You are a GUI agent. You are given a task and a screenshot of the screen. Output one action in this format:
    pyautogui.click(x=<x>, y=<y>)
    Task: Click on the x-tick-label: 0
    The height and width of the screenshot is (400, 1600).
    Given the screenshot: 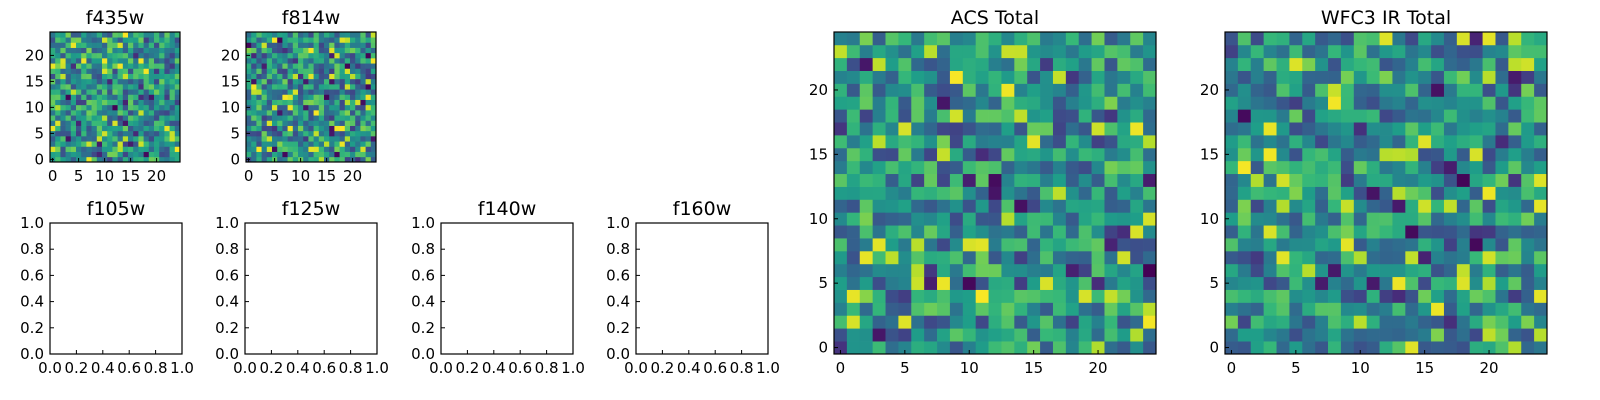 What is the action you would take?
    pyautogui.click(x=841, y=368)
    